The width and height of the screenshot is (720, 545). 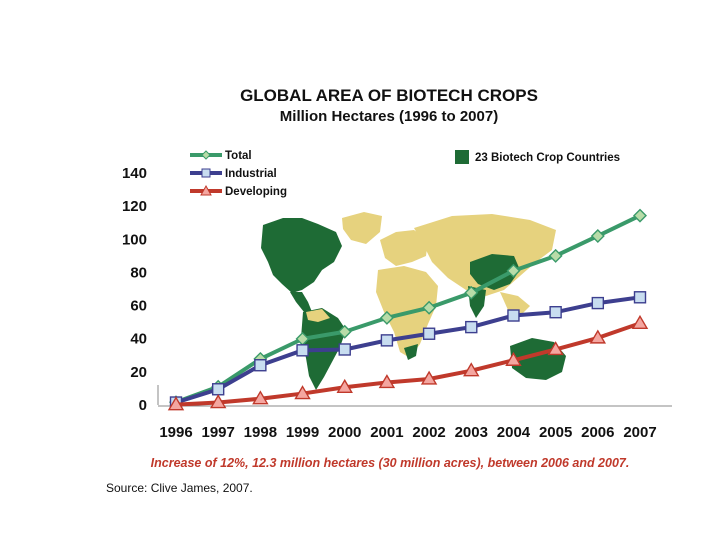 What do you see at coordinates (138, 372) in the screenshot?
I see `y-tick-label: 20` at bounding box center [138, 372].